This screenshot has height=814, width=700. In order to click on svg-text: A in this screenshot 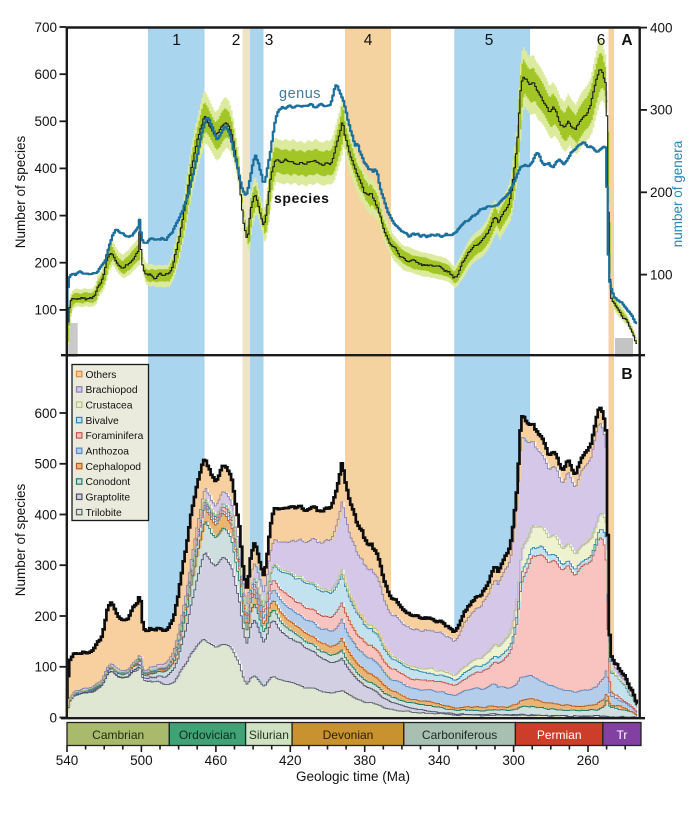, I will do `click(626, 40)`.